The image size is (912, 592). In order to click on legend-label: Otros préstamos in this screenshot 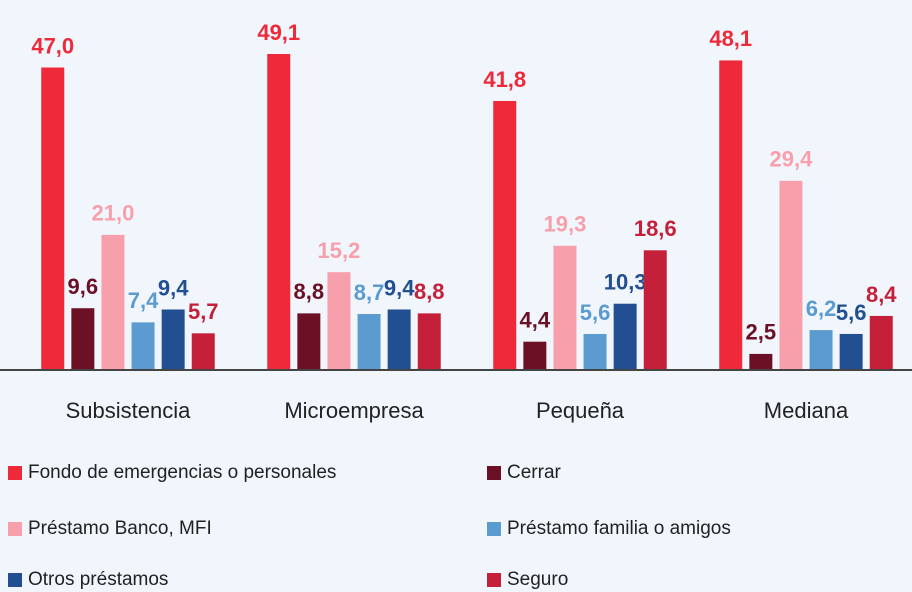, I will do `click(98, 579)`.